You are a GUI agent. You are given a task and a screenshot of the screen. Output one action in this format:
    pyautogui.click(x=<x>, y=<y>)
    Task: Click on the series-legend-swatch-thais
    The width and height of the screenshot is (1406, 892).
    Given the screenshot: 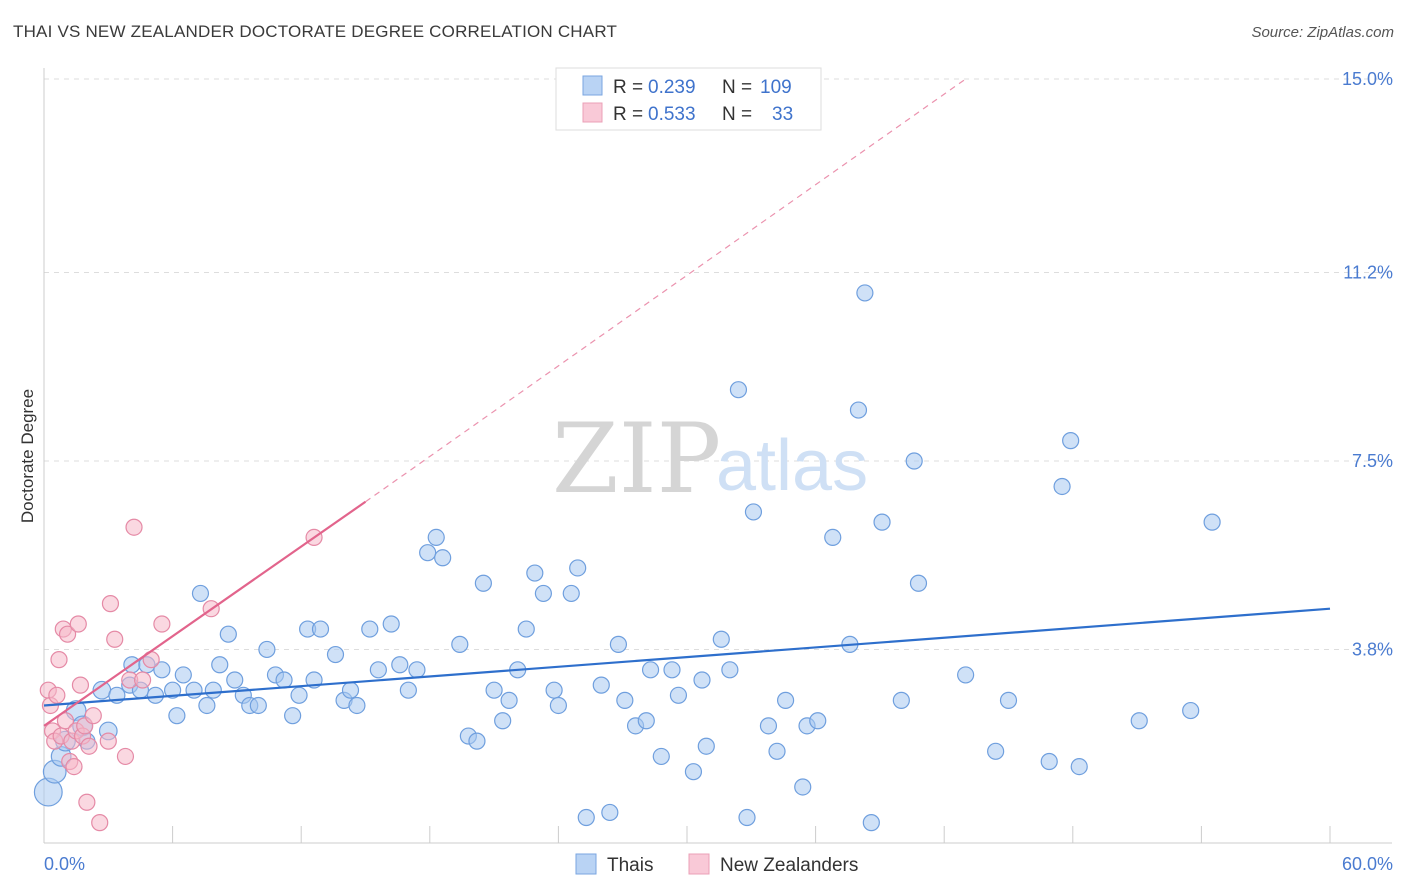 What is the action you would take?
    pyautogui.click(x=586, y=864)
    